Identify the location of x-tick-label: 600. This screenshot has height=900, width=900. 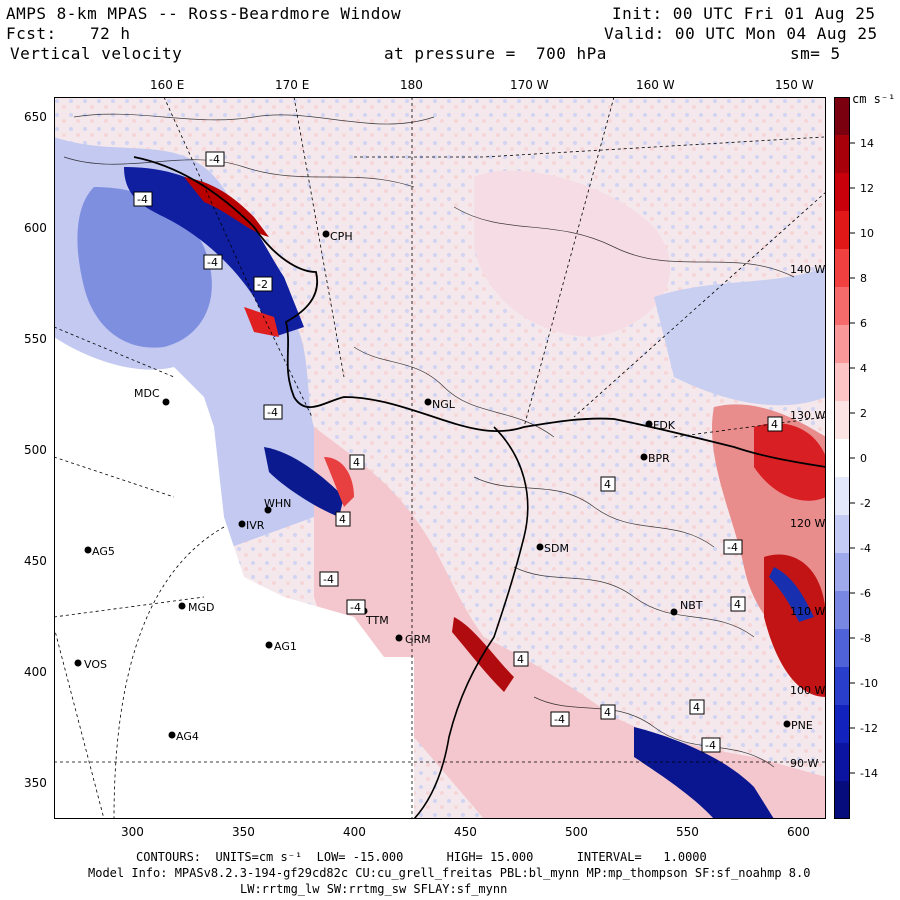
(798, 832).